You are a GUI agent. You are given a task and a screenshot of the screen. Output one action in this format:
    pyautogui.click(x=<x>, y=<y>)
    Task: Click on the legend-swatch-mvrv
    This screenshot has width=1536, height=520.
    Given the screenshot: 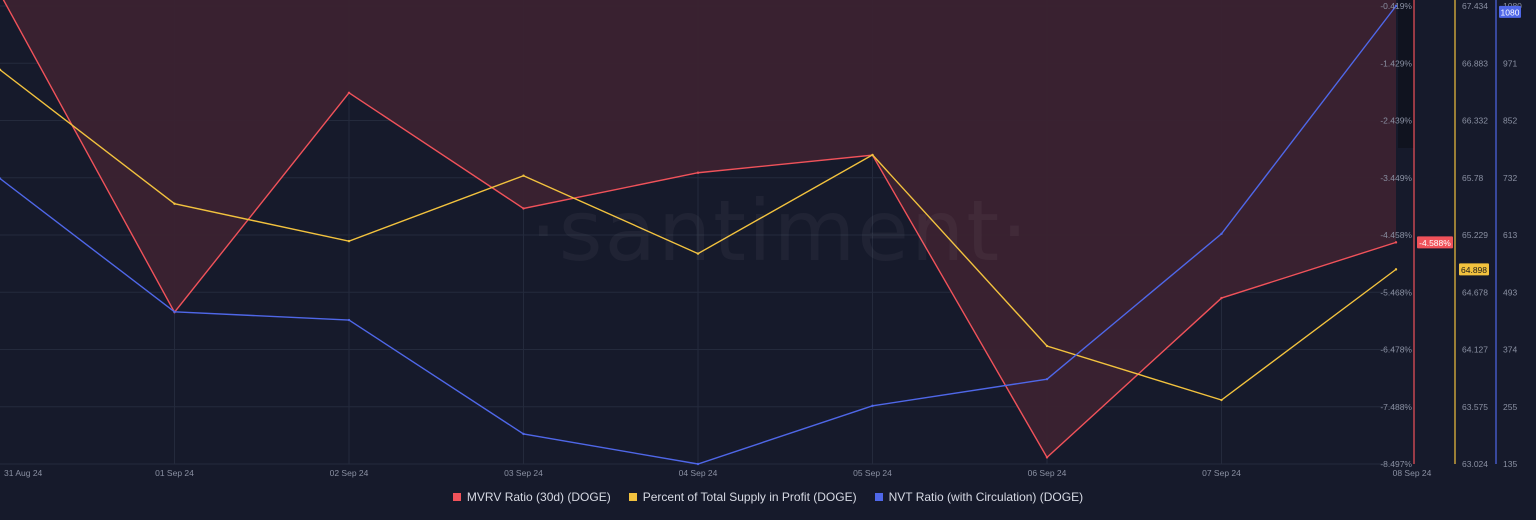 What is the action you would take?
    pyautogui.click(x=456, y=497)
    